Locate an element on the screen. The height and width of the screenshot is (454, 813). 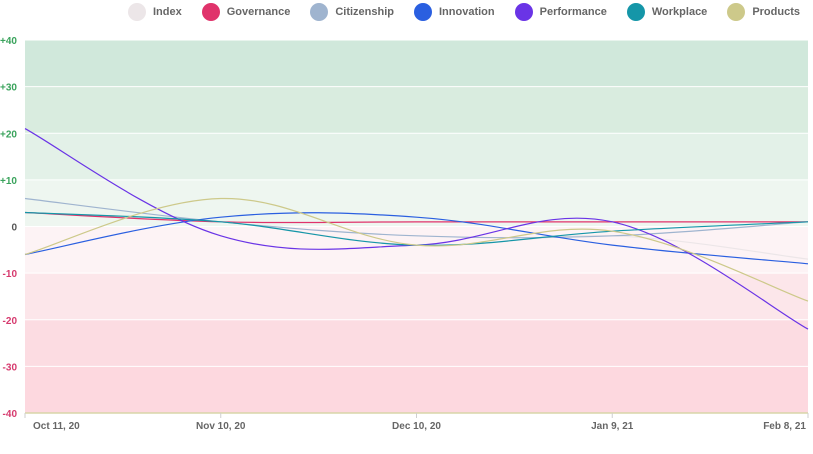
legend-label: Innovation is located at coordinates (467, 12).